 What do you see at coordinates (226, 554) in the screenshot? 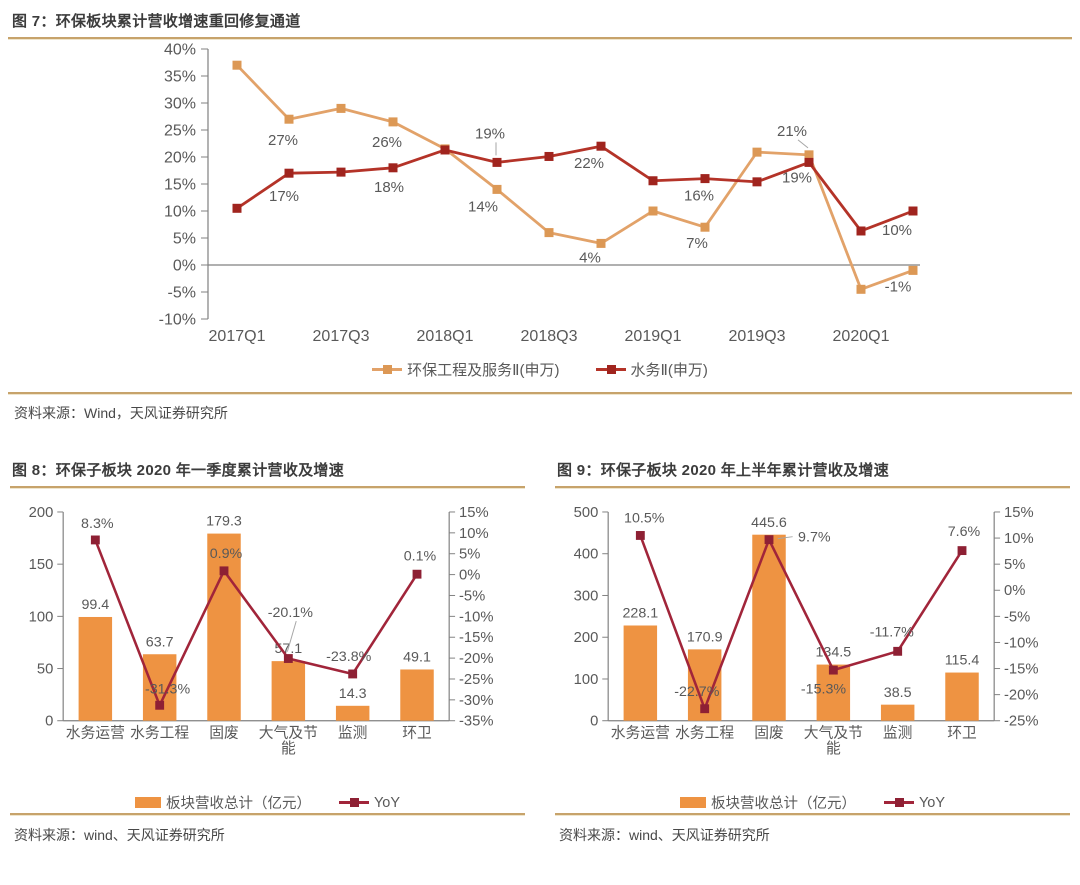
I see `svg-text: 0.9%` at bounding box center [226, 554].